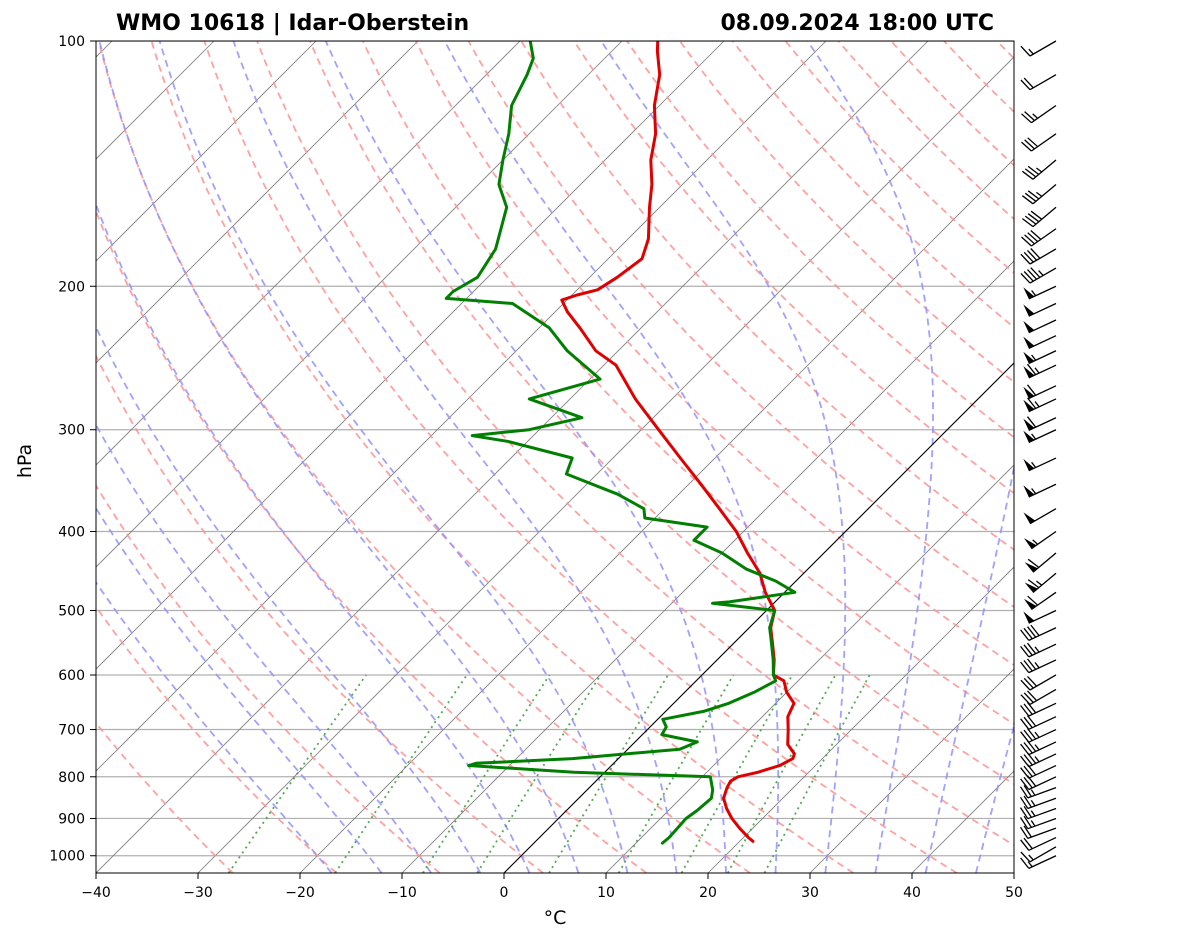 The height and width of the screenshot is (941, 1181). Describe the element at coordinates (67, 857) in the screenshot. I see `y-tick-label: 1000` at that location.